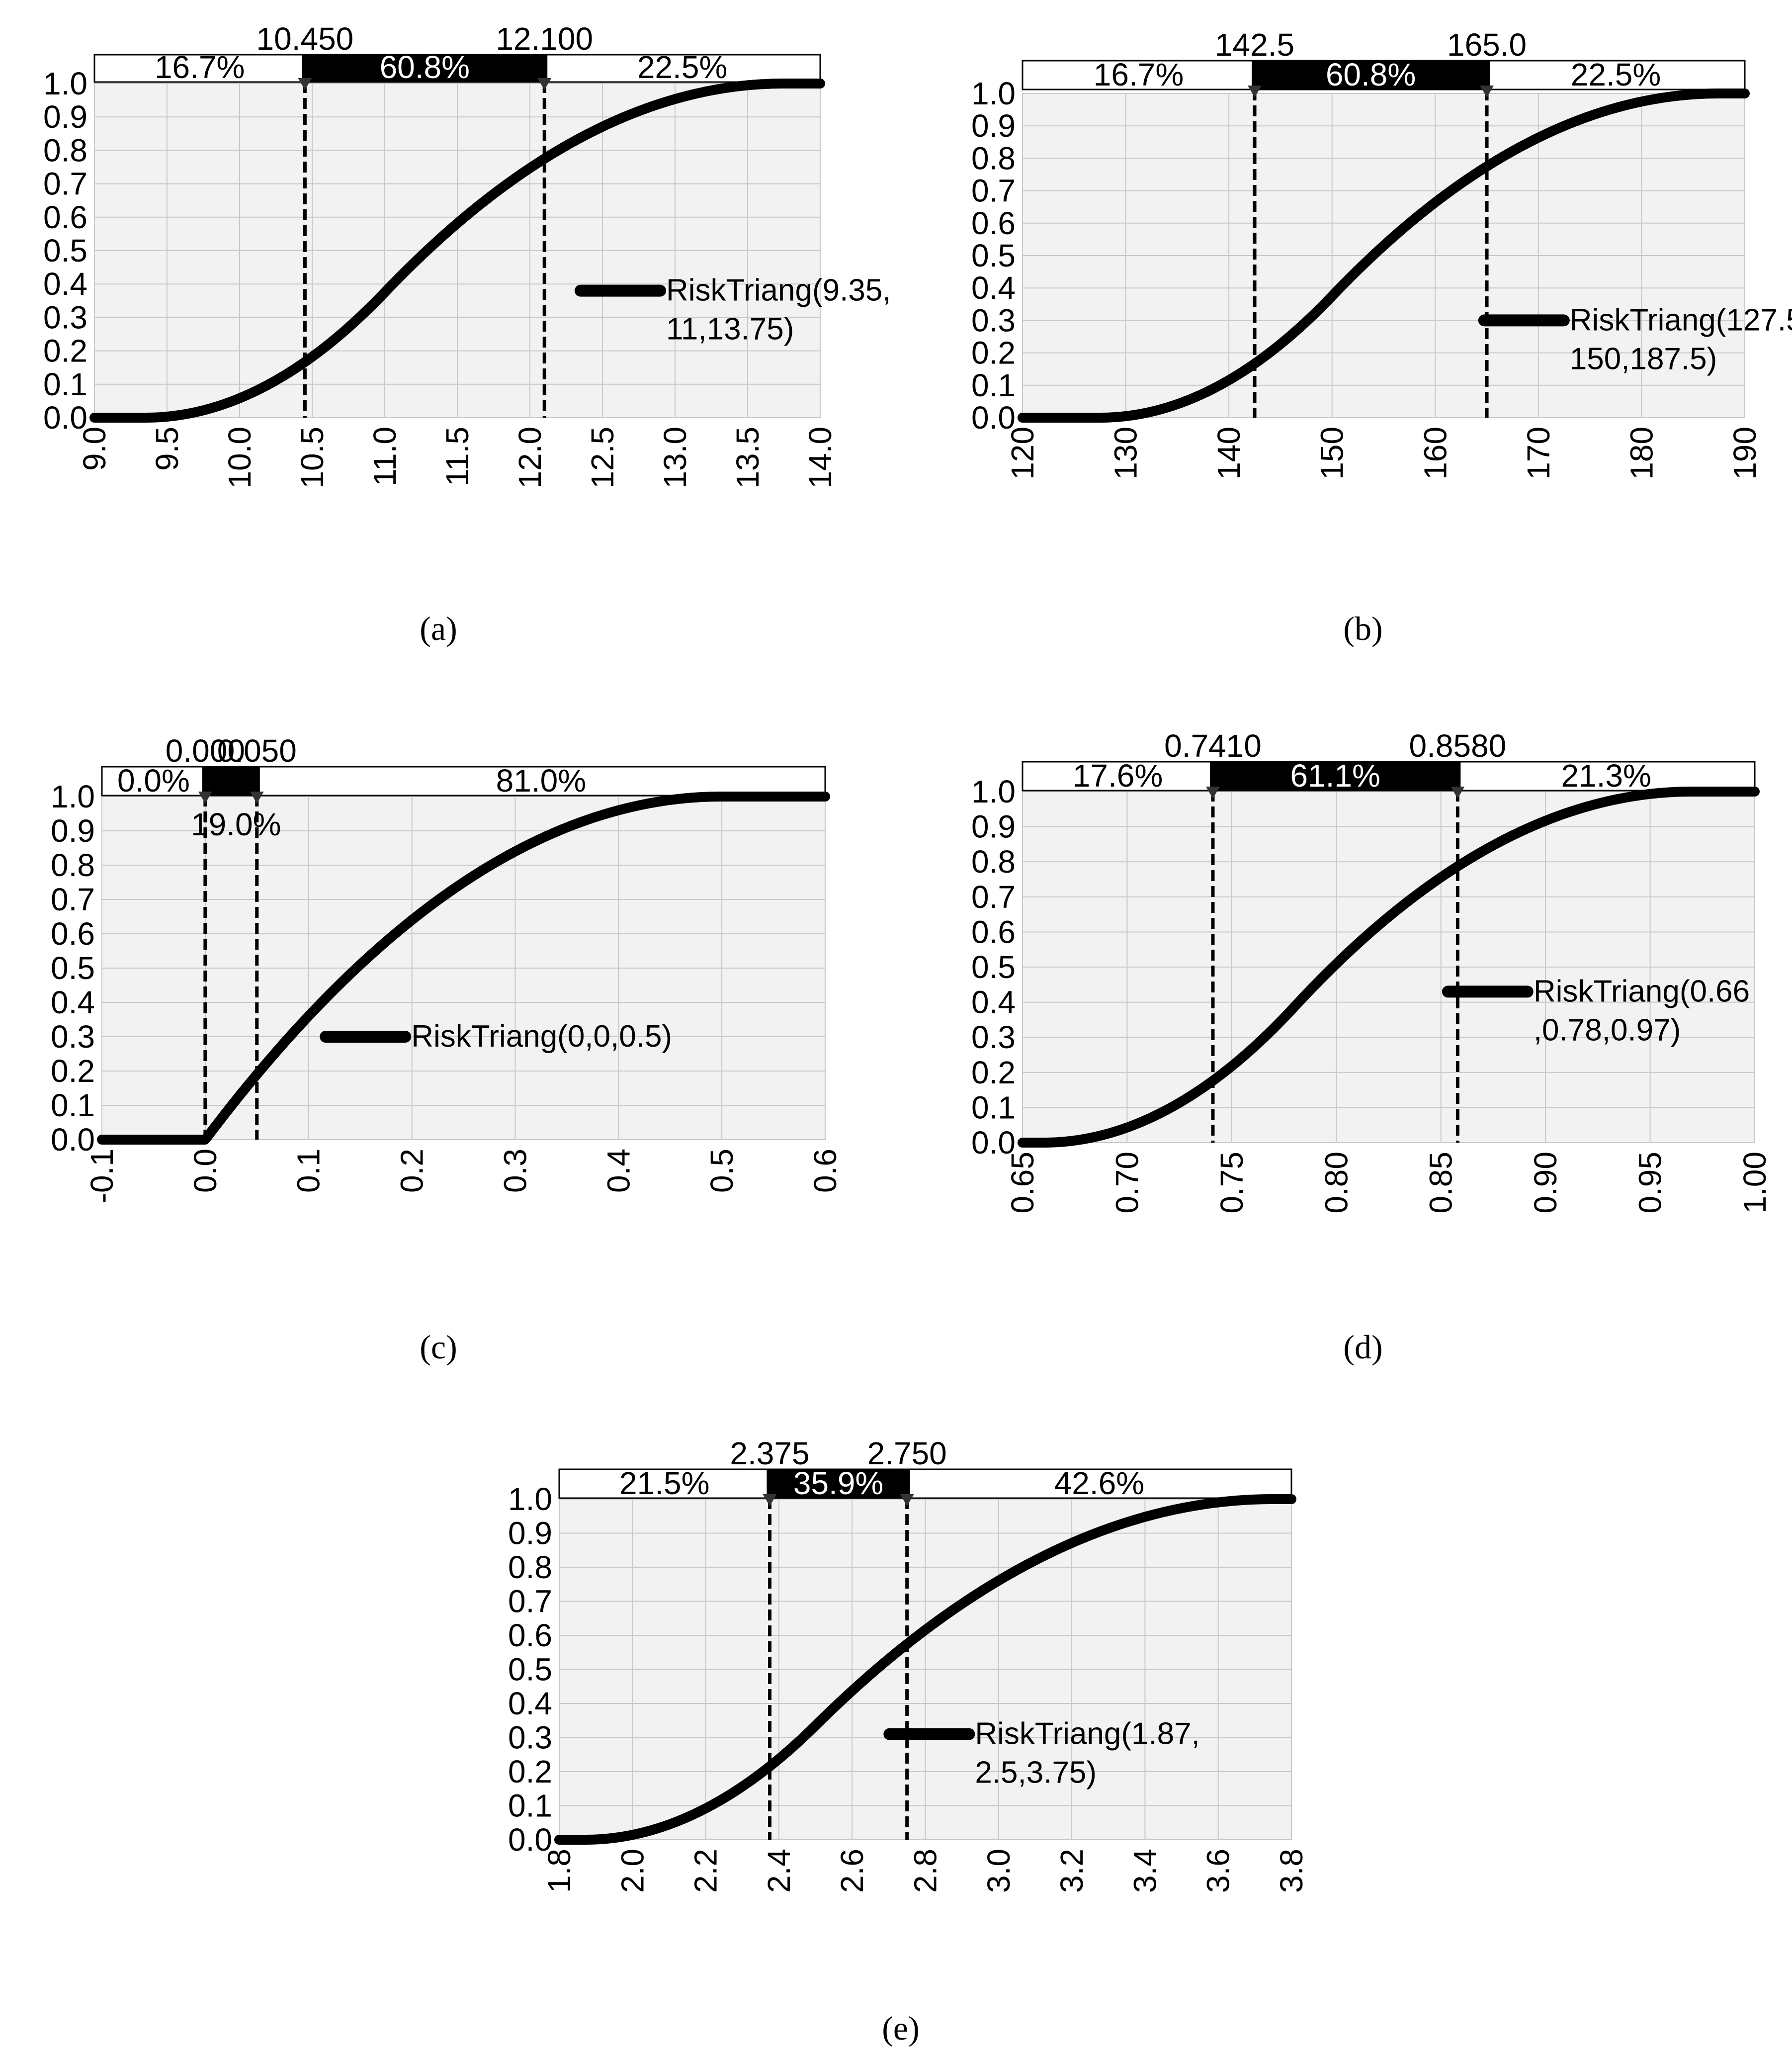  What do you see at coordinates (999, 1871) in the screenshot?
I see `x-tick-label: 3.0` at bounding box center [999, 1871].